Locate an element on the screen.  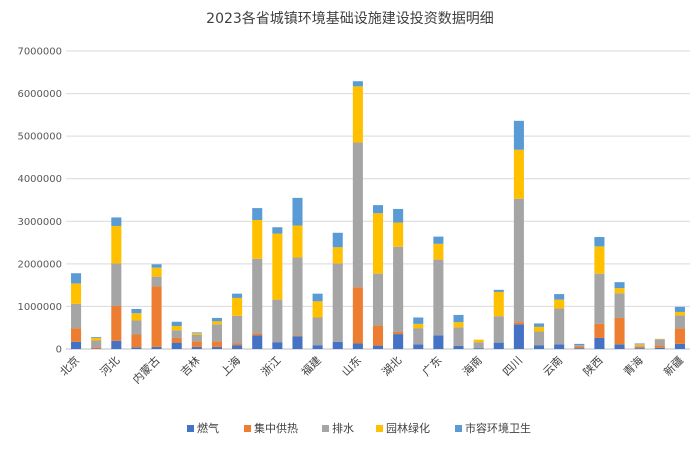
x-tick-label: 浙江 is located at coordinates (271, 366).